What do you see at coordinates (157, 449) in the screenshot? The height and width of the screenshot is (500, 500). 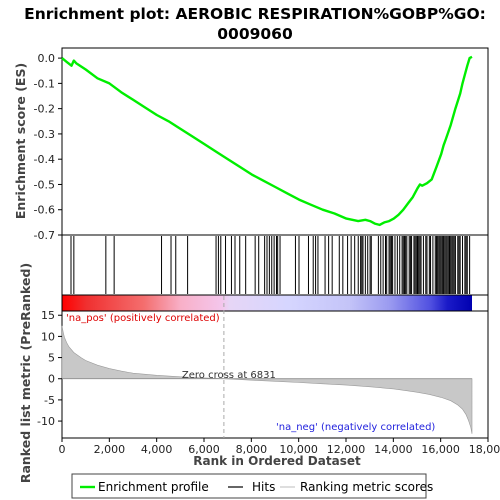 I see `x-tick-label: 4,000` at bounding box center [157, 449].